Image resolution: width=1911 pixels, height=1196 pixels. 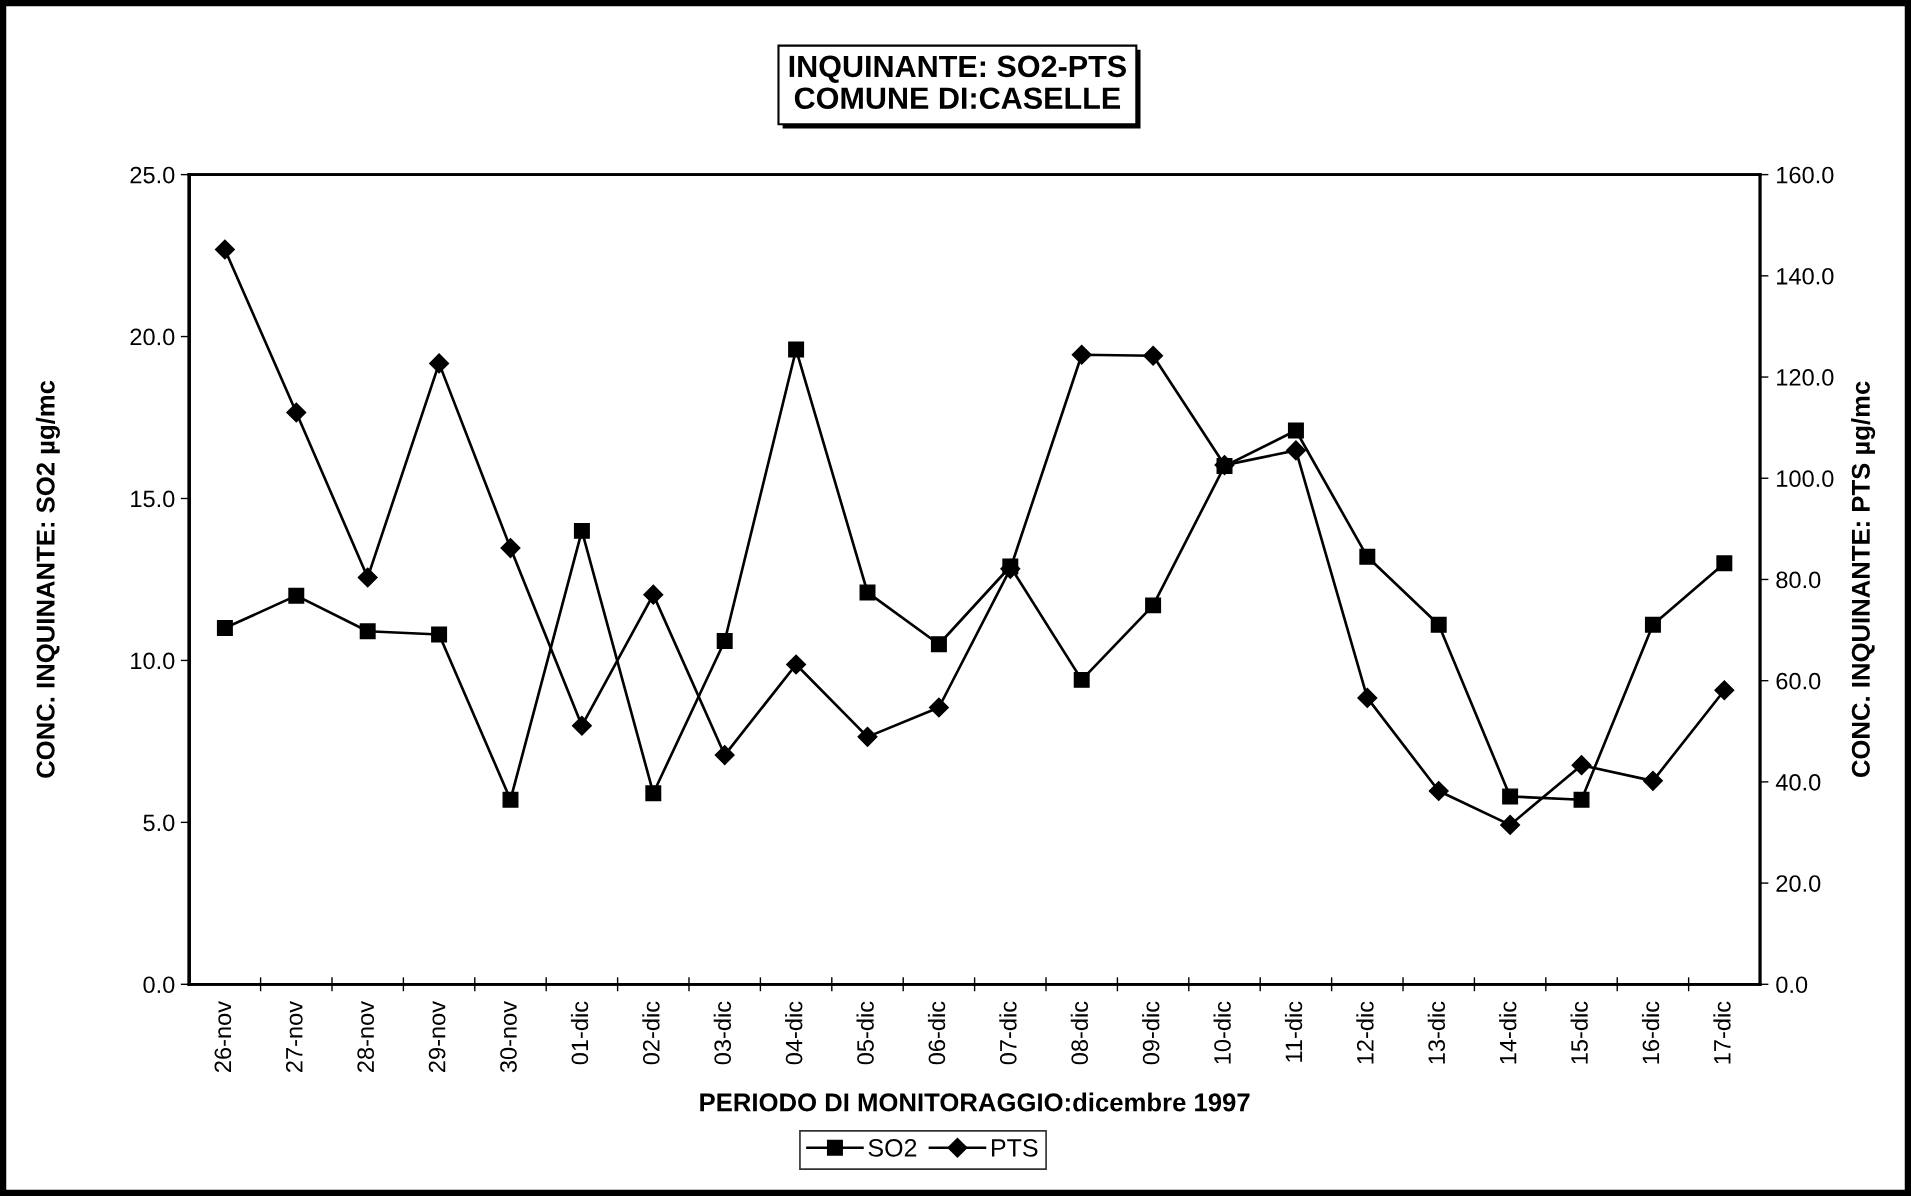 What do you see at coordinates (152, 175) in the screenshot?
I see `y-tick-label: 25.0` at bounding box center [152, 175].